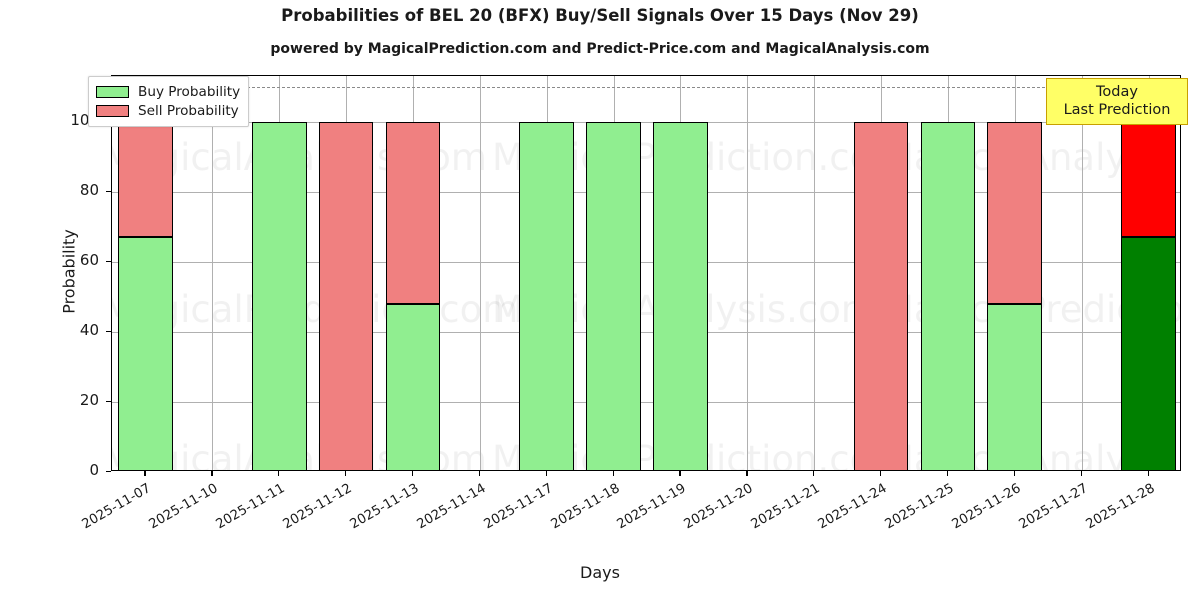 This screenshot has height=600, width=1200. What do you see at coordinates (384, 507) in the screenshot?
I see `x-axis-tick-label: 2025-11-13` at bounding box center [384, 507].